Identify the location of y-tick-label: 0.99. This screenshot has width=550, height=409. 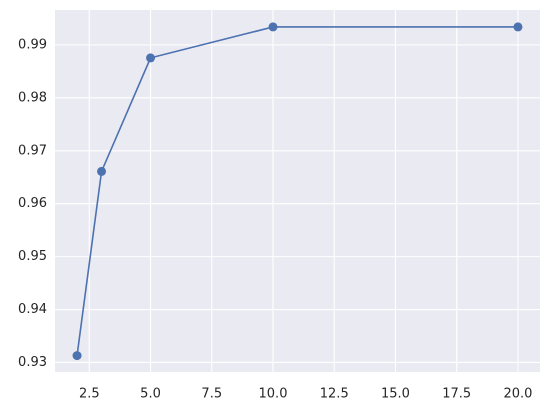
(32, 44).